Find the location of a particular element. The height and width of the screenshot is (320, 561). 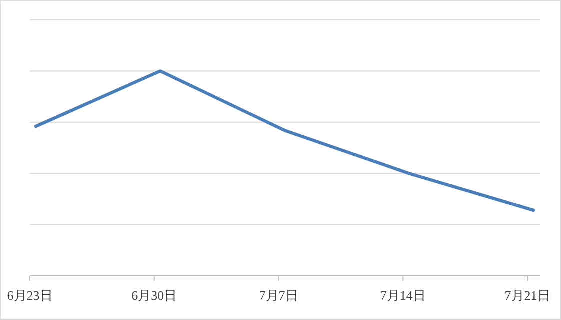

x-tick-label: 7月7日 is located at coordinates (278, 295).